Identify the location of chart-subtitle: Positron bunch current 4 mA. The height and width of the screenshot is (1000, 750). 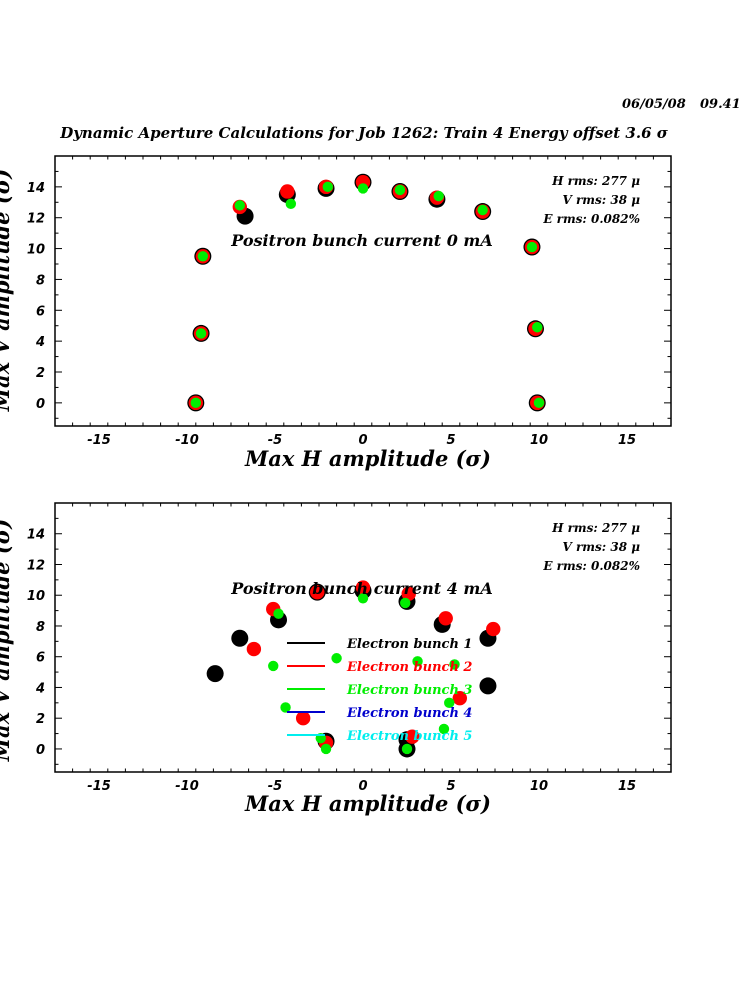
(361, 588).